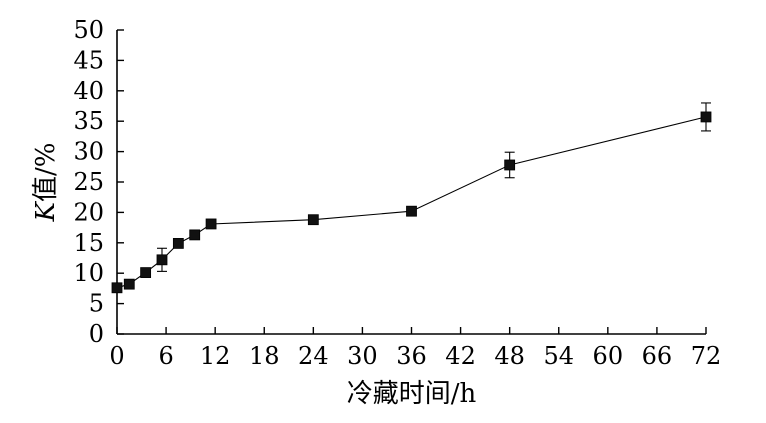 This screenshot has height=423, width=766. Describe the element at coordinates (706, 356) in the screenshot. I see `x-tick-label: 72` at that location.